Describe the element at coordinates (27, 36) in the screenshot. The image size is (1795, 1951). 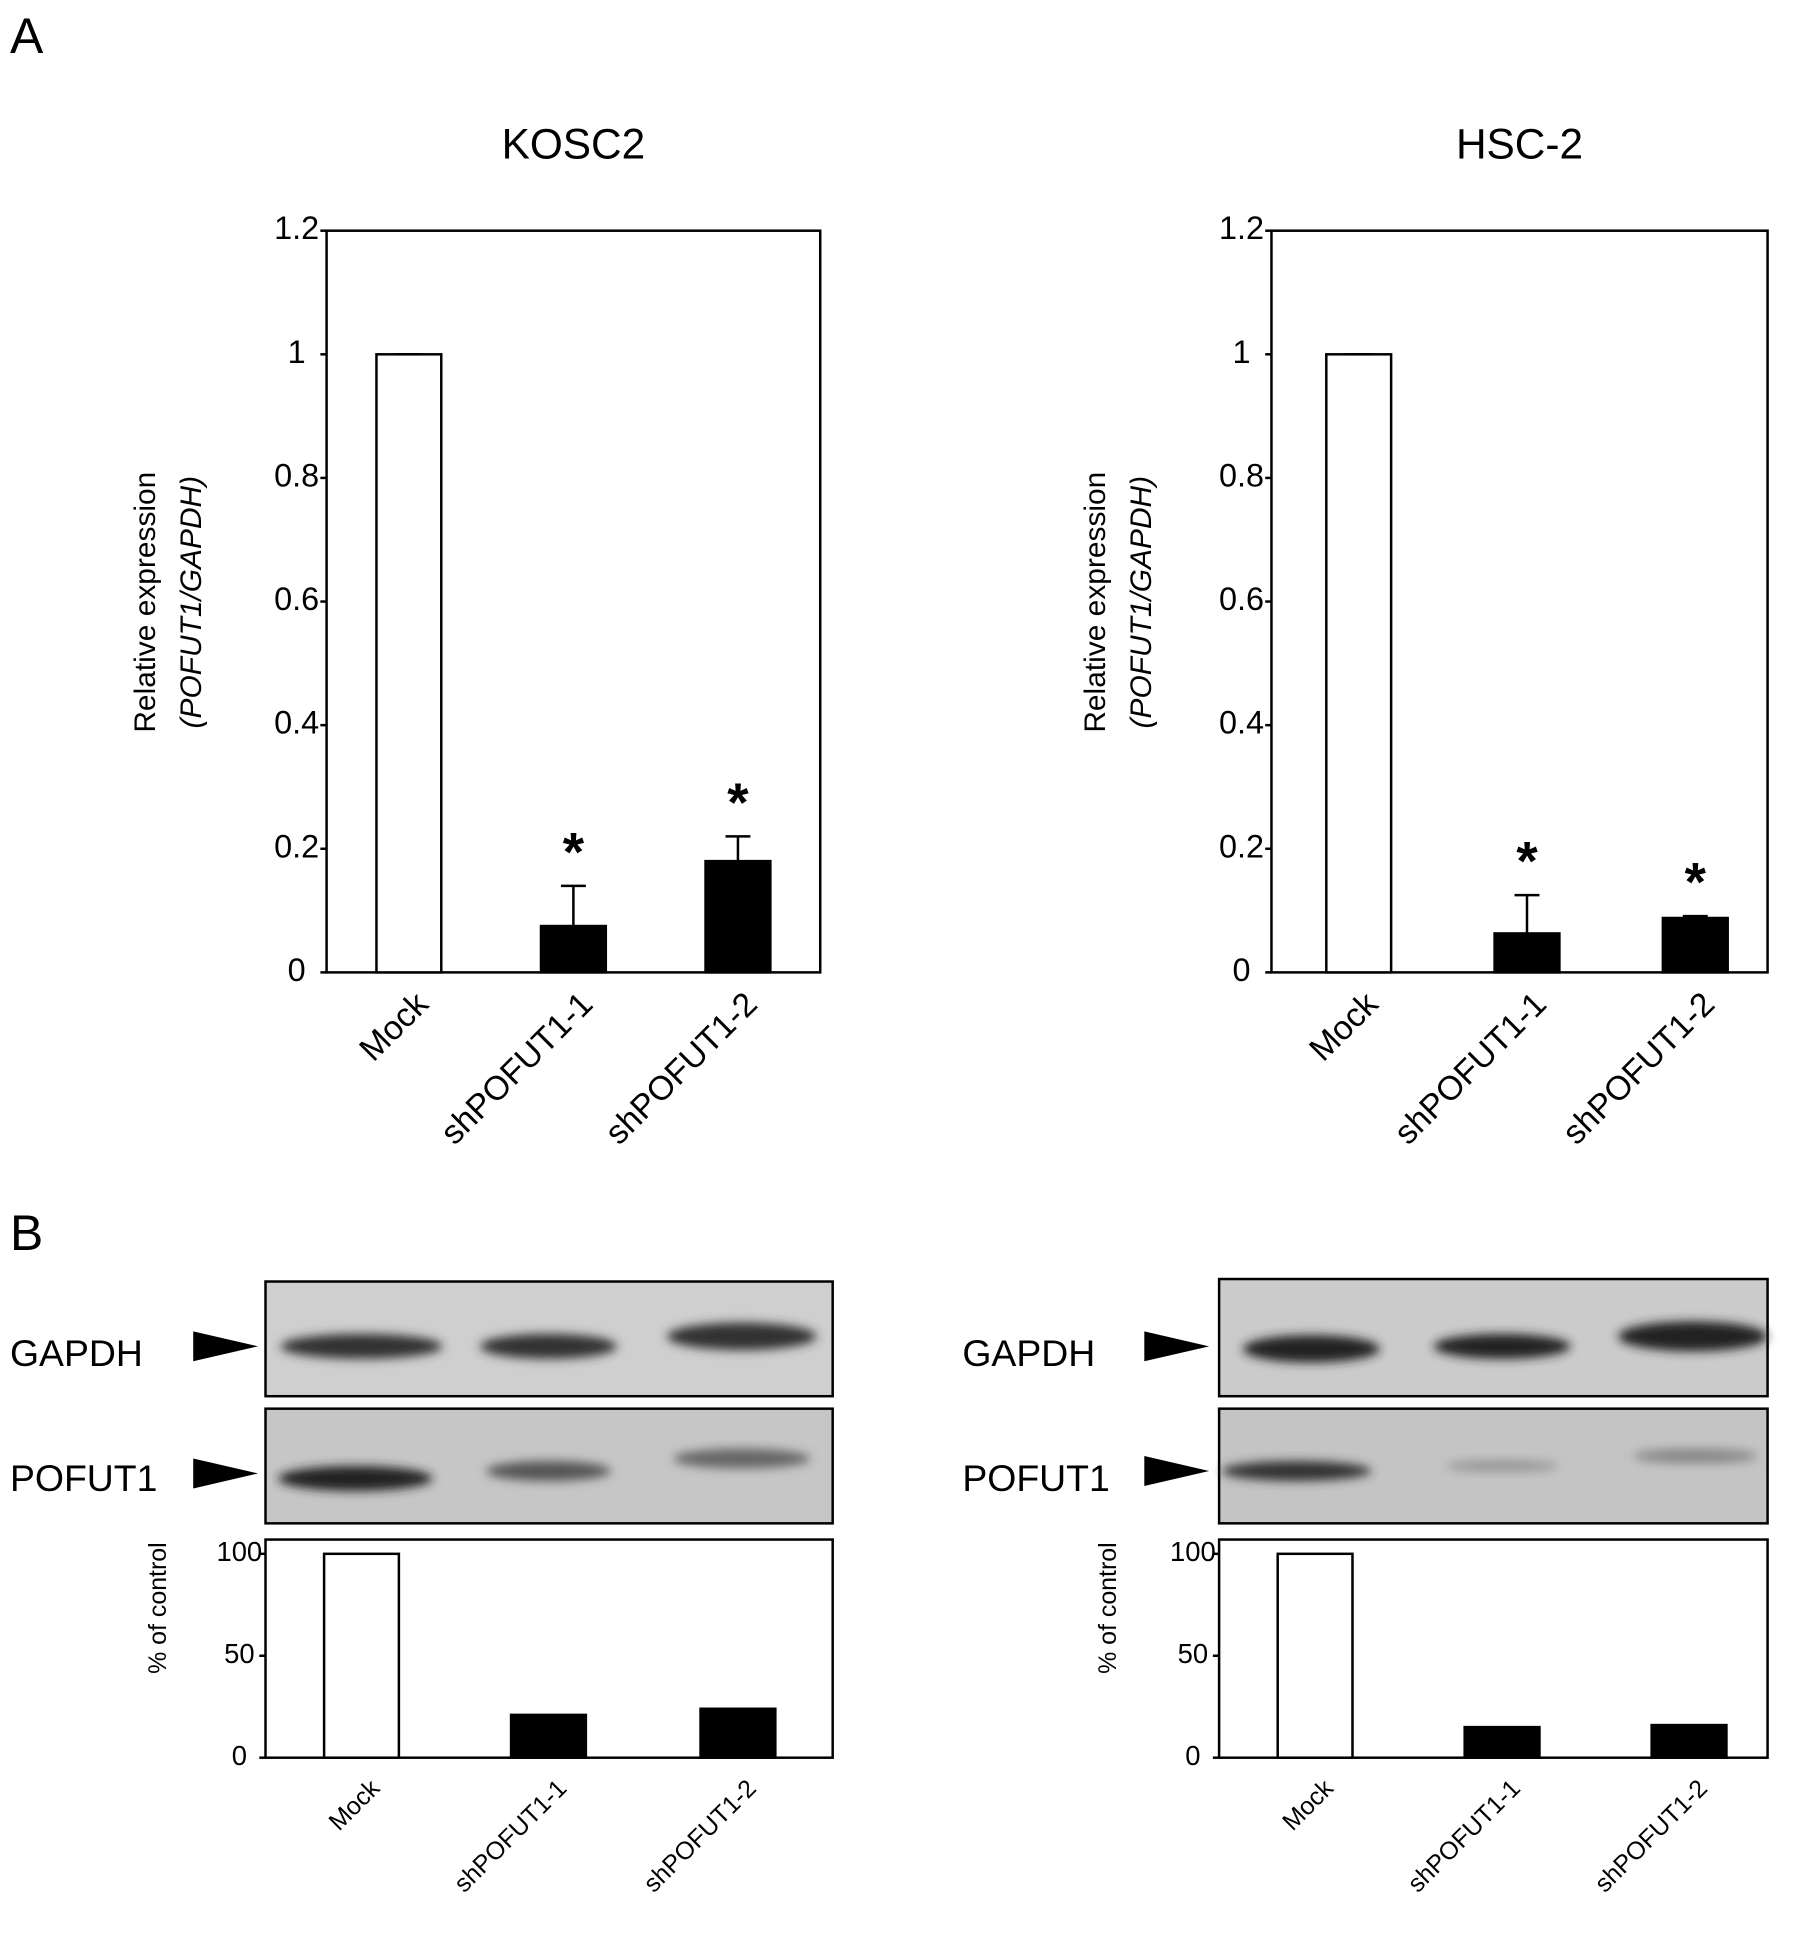
I see `panel-label: A` at that location.